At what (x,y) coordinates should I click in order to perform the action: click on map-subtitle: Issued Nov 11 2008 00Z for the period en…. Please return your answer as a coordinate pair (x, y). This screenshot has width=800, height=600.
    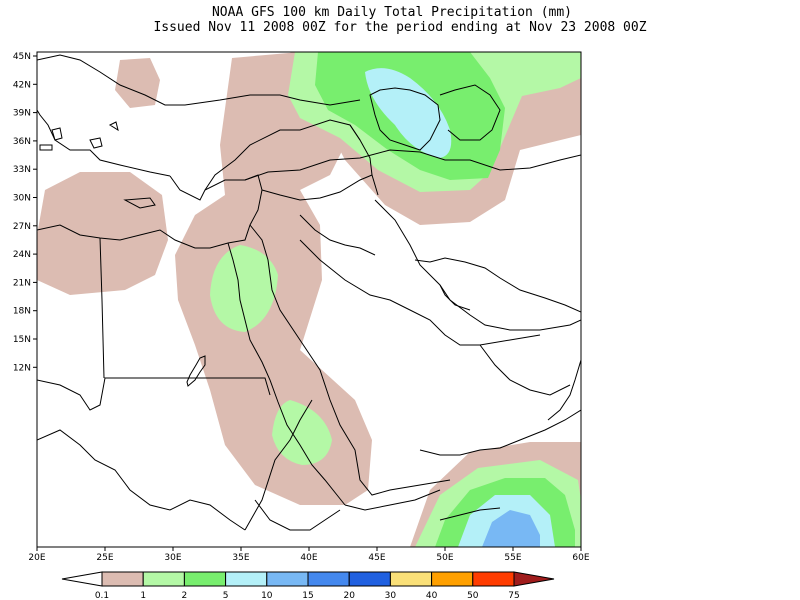
    Looking at the image, I should click on (400, 27).